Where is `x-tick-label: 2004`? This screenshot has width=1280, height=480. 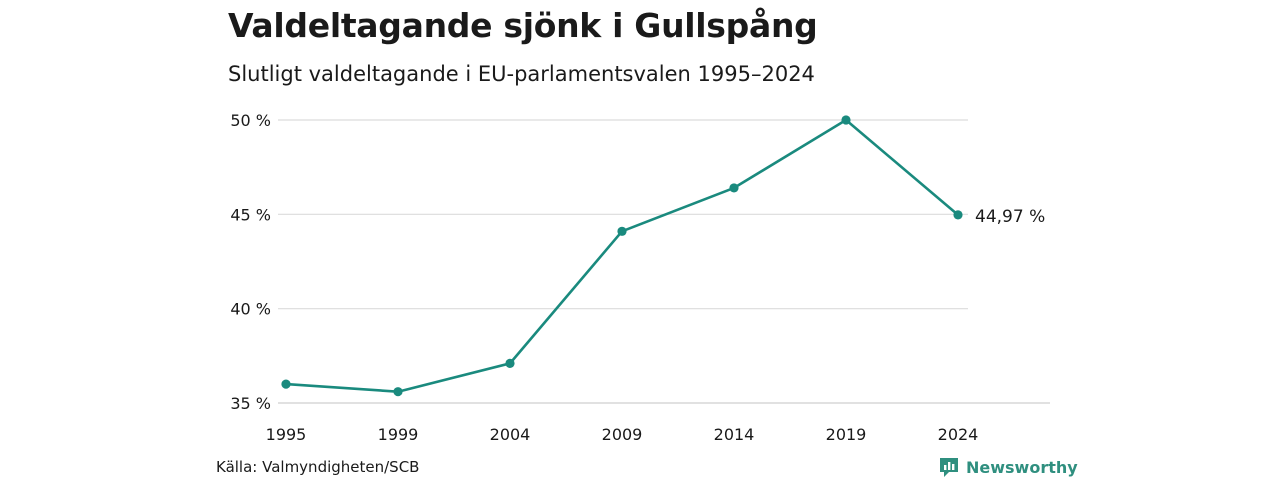
x-tick-label: 2004 is located at coordinates (510, 434).